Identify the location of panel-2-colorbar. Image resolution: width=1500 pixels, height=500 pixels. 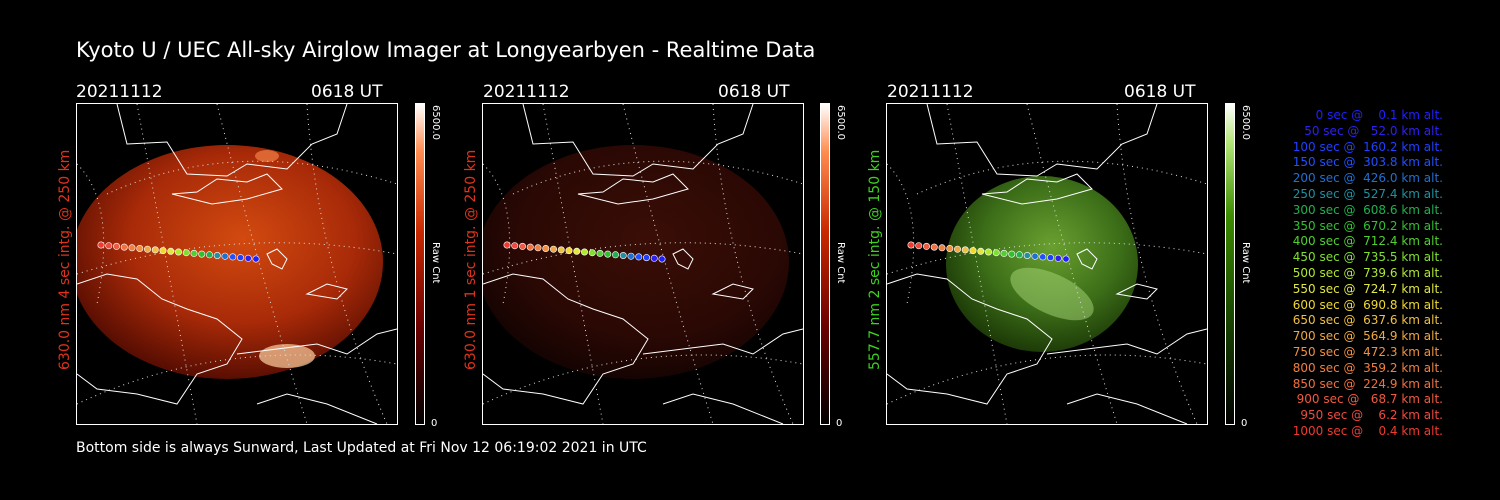
(825, 264).